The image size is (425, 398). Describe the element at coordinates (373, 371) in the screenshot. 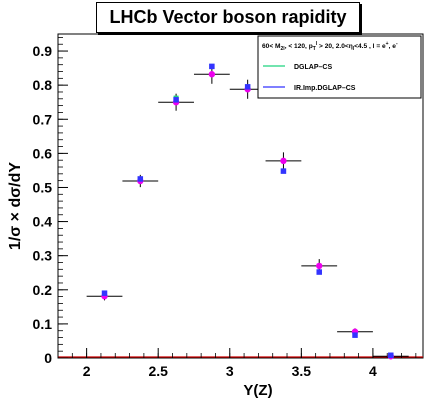

I see `x-tick-label: 4` at that location.